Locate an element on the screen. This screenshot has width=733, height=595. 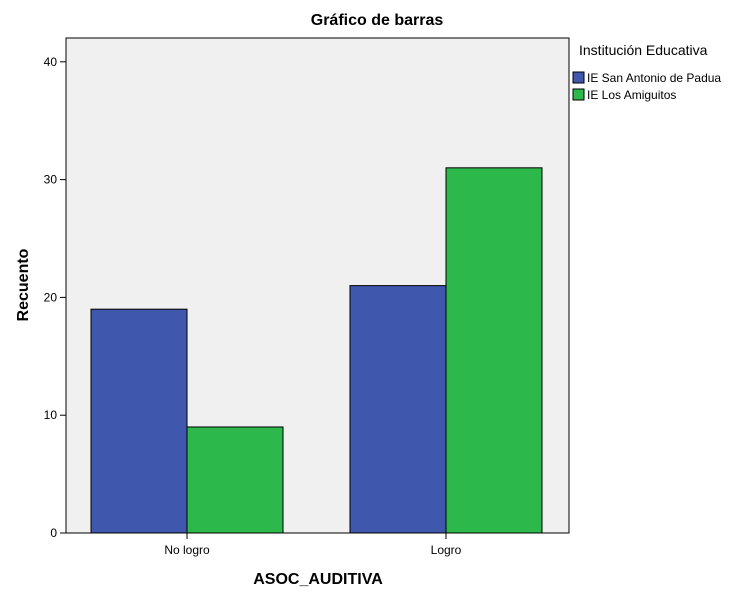
y-tick-label: 20 is located at coordinates (51, 297).